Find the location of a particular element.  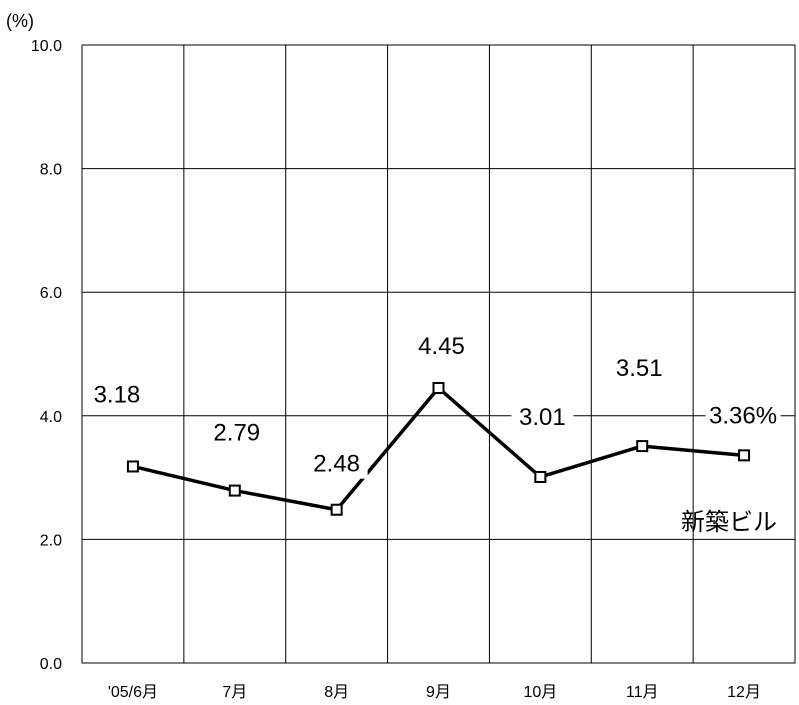

data-label: 3.51 is located at coordinates (639, 368).